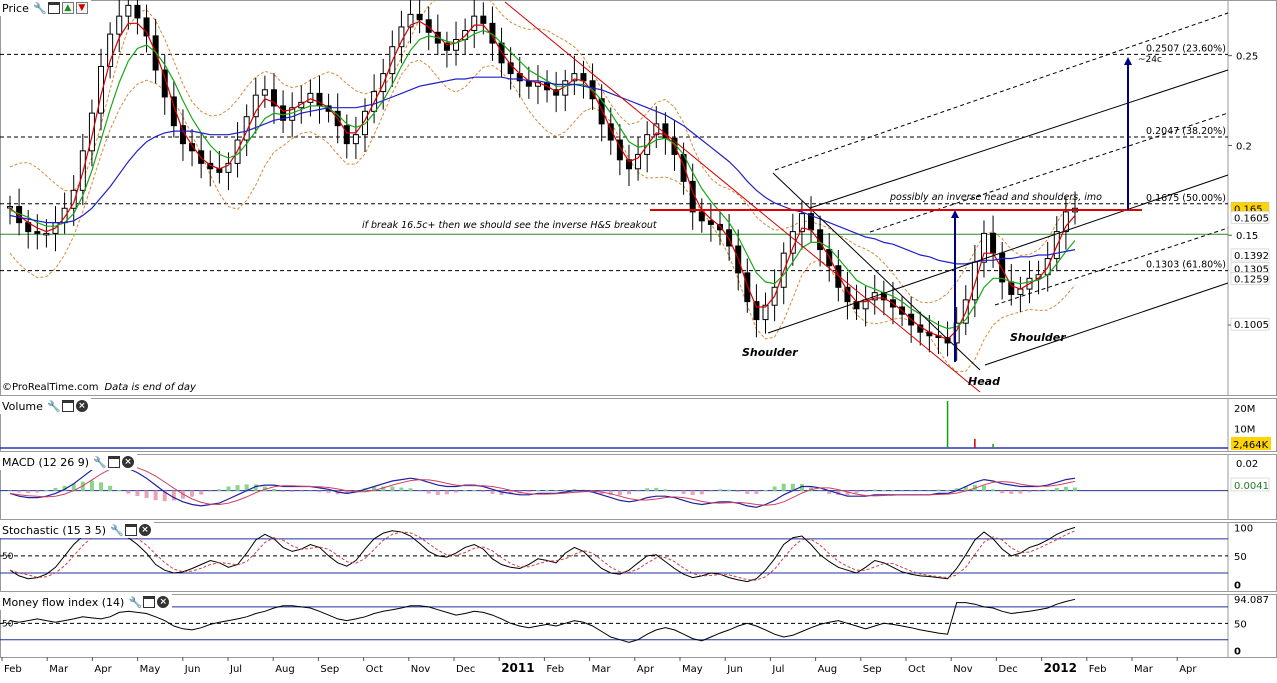 This screenshot has height=683, width=1277. What do you see at coordinates (1251, 486) in the screenshot?
I see `macd-value-label: 0.0041` at bounding box center [1251, 486].